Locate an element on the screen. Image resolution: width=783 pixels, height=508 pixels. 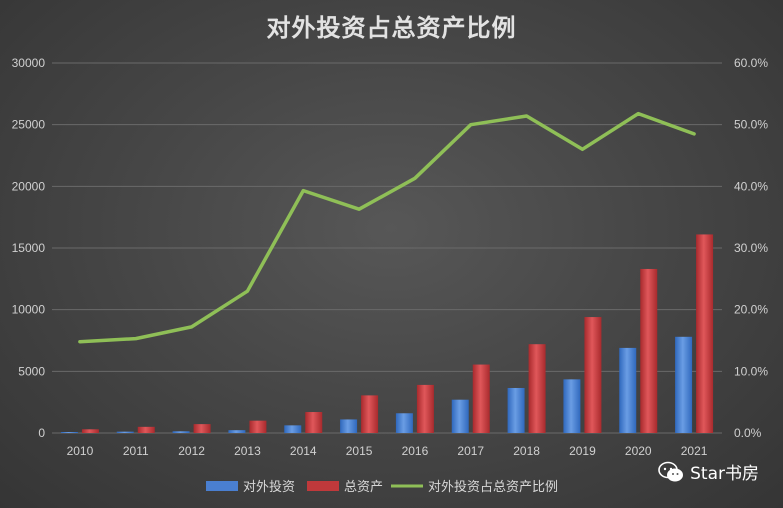
legend-swatch-total-assets is located at coordinates (323, 486).